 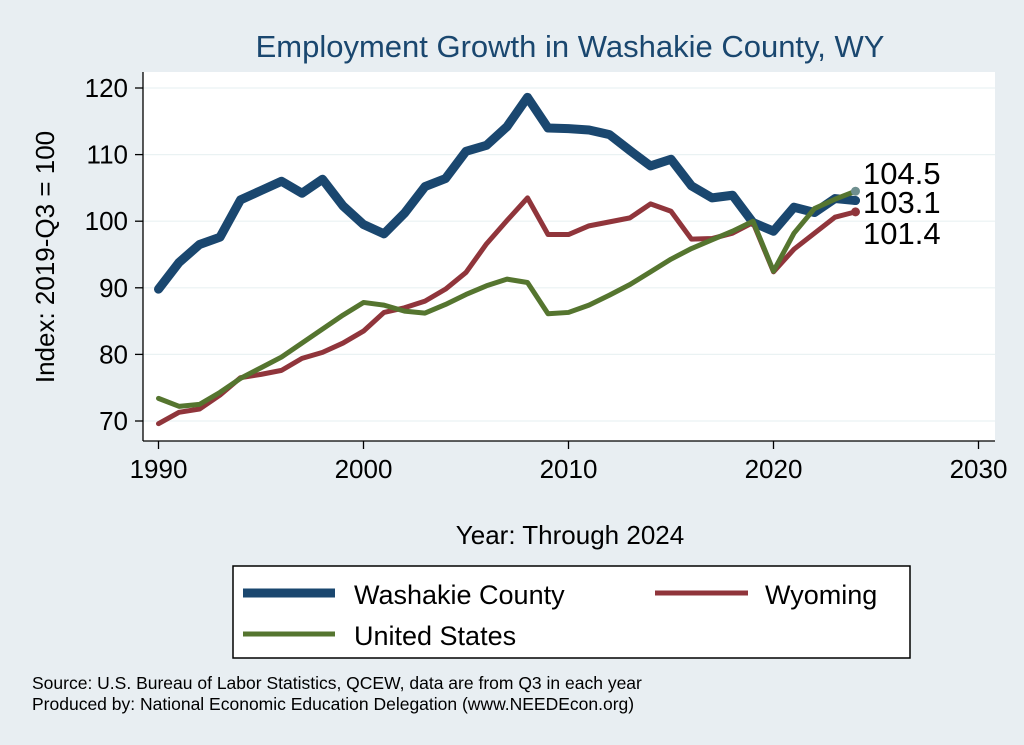 What do you see at coordinates (979, 469) in the screenshot?
I see `x-tick-label: 2030` at bounding box center [979, 469].